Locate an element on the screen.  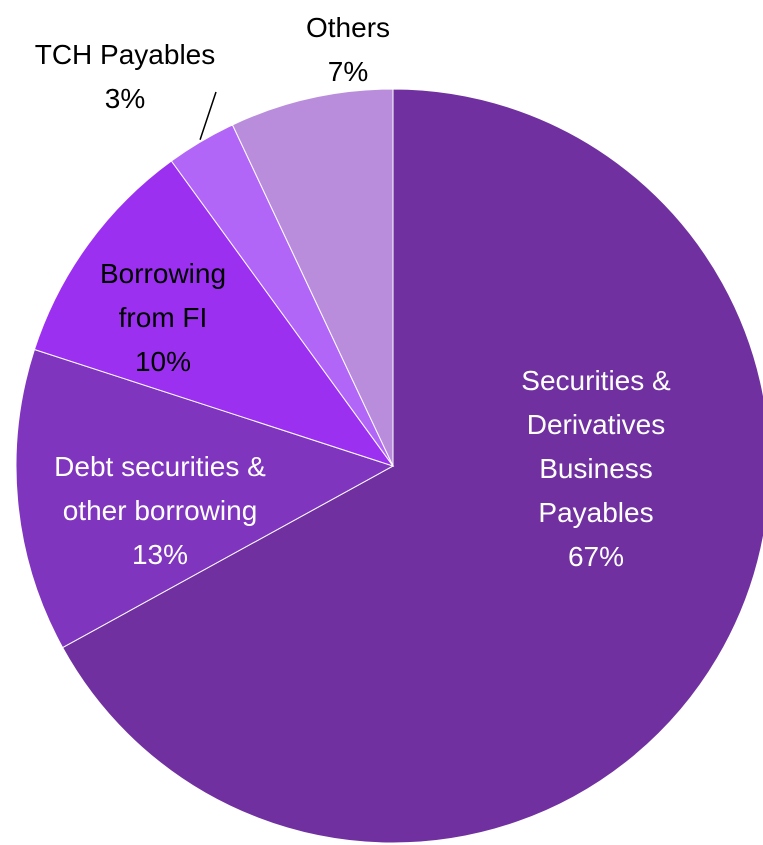
slice-percent-3: 3% is located at coordinates (125, 98).